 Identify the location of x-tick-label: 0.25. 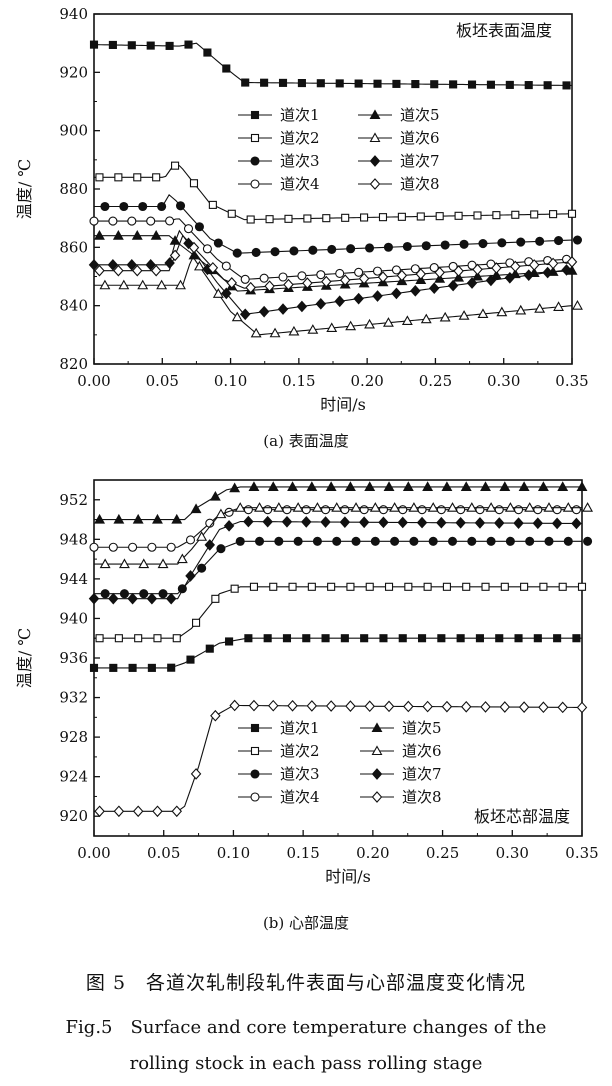
(435, 381).